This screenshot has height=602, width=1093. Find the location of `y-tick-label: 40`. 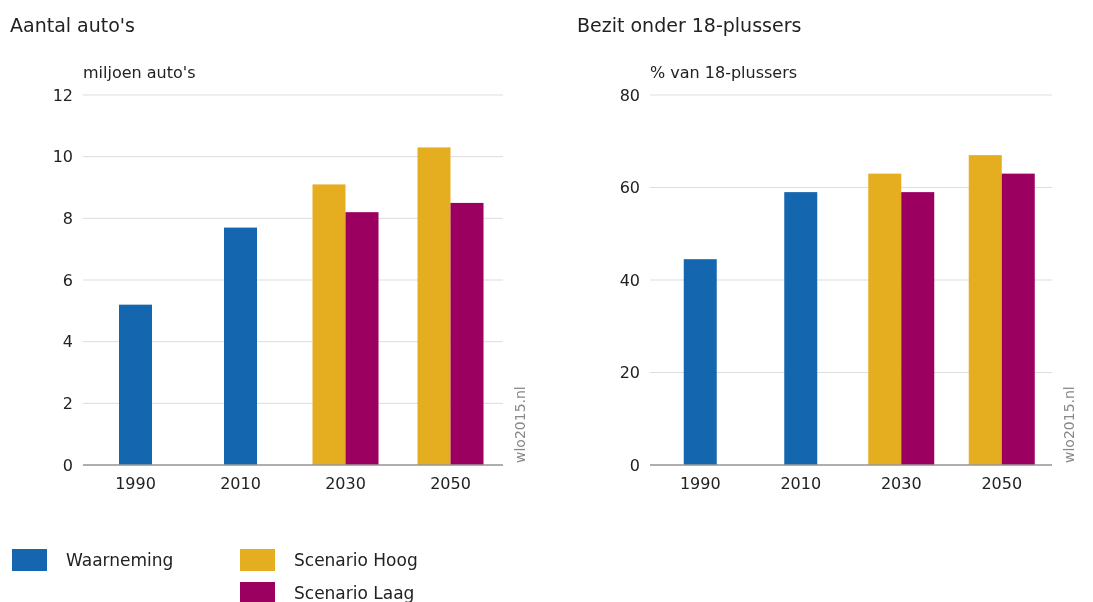

y-tick-label: 40 is located at coordinates (629, 280).